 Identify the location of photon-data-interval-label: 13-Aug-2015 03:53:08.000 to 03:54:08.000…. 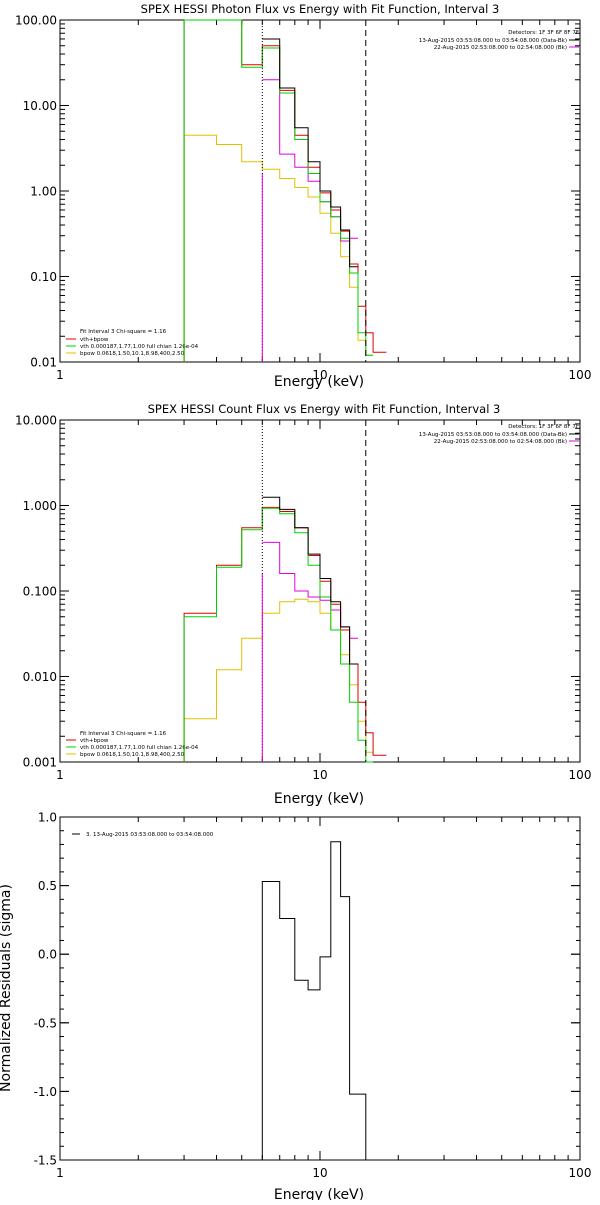
(493, 41).